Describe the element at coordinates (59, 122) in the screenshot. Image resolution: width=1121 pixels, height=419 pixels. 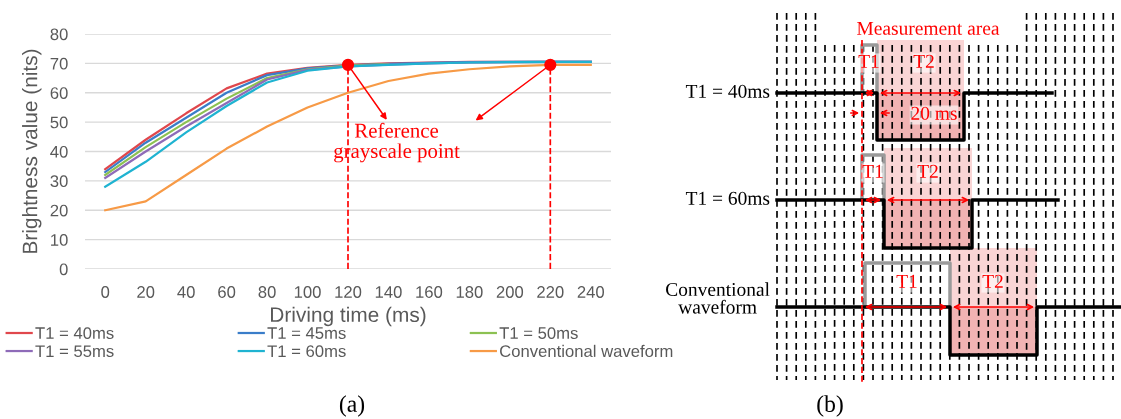
I see `y-tick-label: 50` at that location.